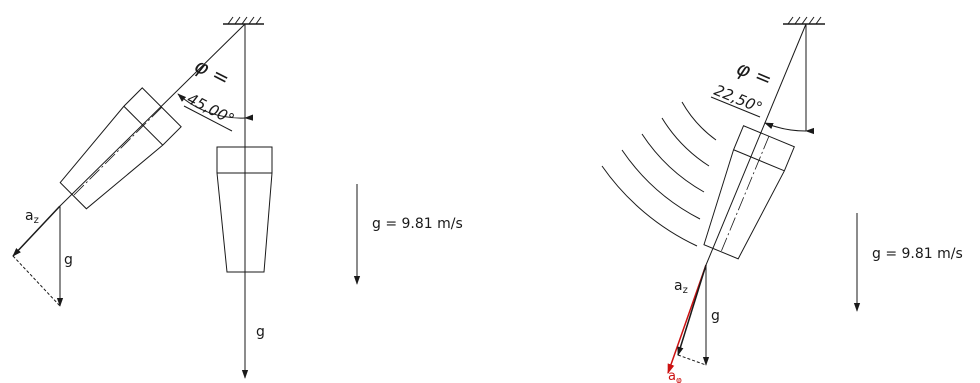 This screenshot has height=383, width=980. What do you see at coordinates (208, 118) in the screenshot?
I see `left-angle-underline` at bounding box center [208, 118].